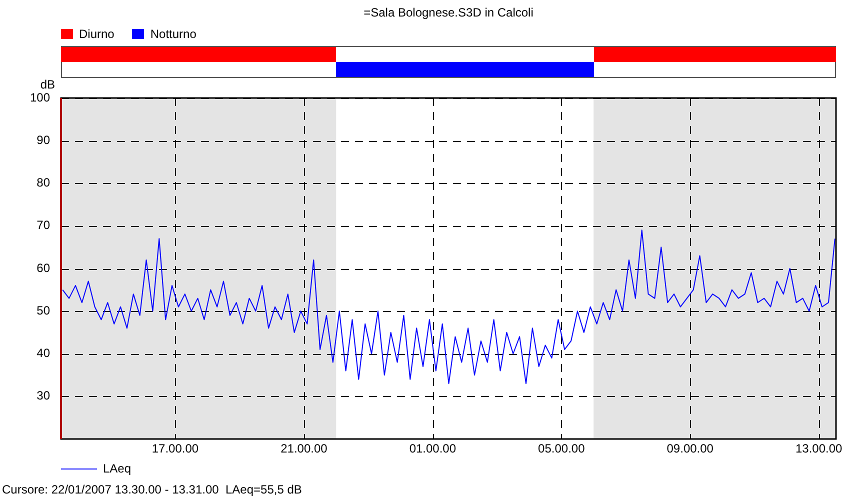 Image resolution: width=859 pixels, height=499 pixels. Describe the element at coordinates (562, 449) in the screenshot. I see `x-tick-label: 05.00.00` at that location.